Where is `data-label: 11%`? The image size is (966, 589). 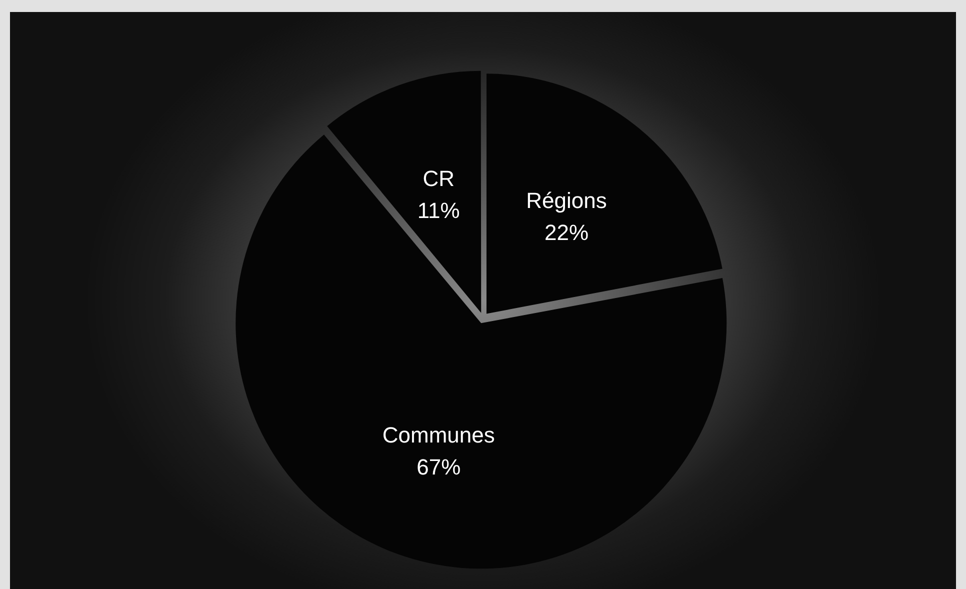
data-label: 11% is located at coordinates (438, 210).